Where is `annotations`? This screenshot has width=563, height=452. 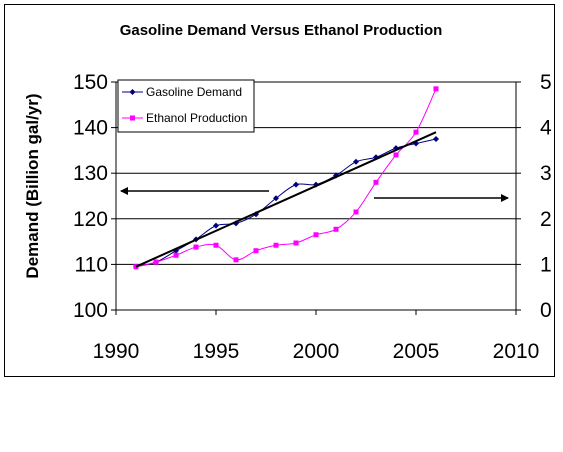 annotations is located at coordinates (314, 194).